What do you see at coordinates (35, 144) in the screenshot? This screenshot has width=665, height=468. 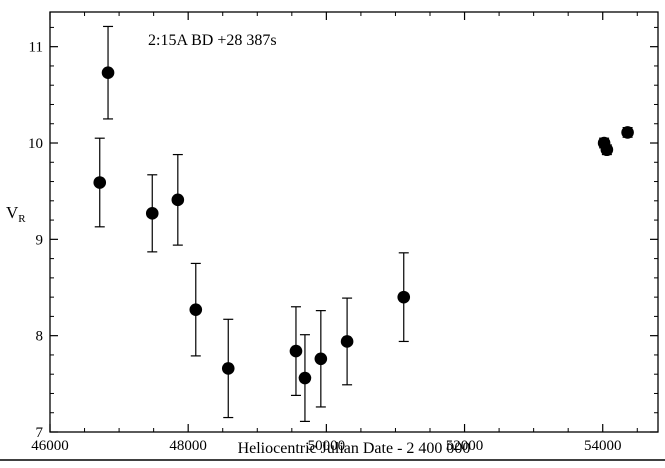 I see `y-tick-label: 10` at bounding box center [35, 144].